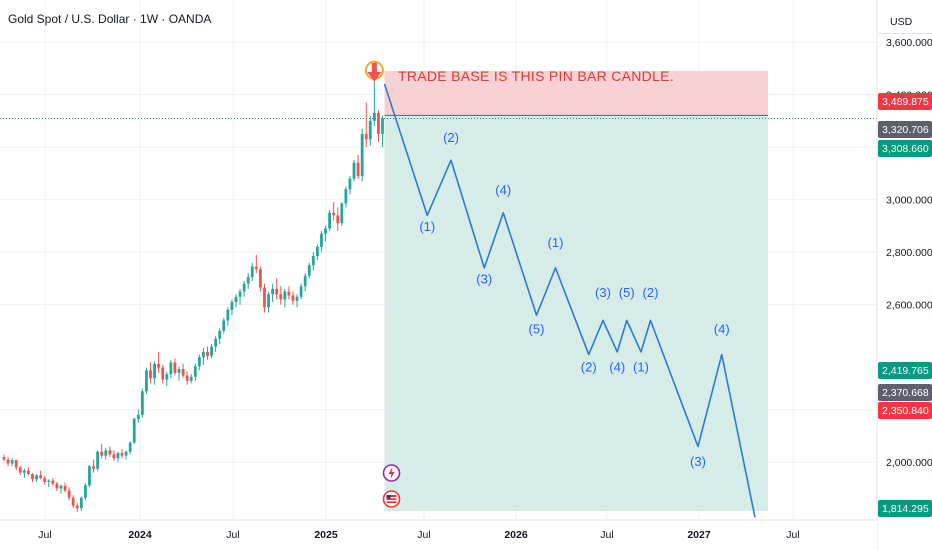  I want to click on price-badge: 2,419.765, so click(905, 370).